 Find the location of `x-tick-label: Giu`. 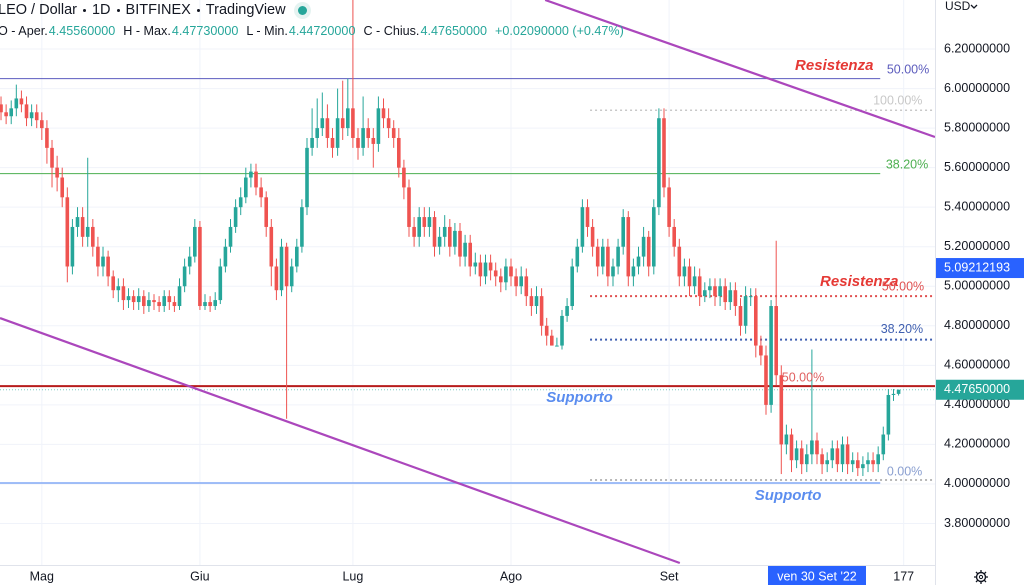

x-tick-label: Giu is located at coordinates (200, 576).